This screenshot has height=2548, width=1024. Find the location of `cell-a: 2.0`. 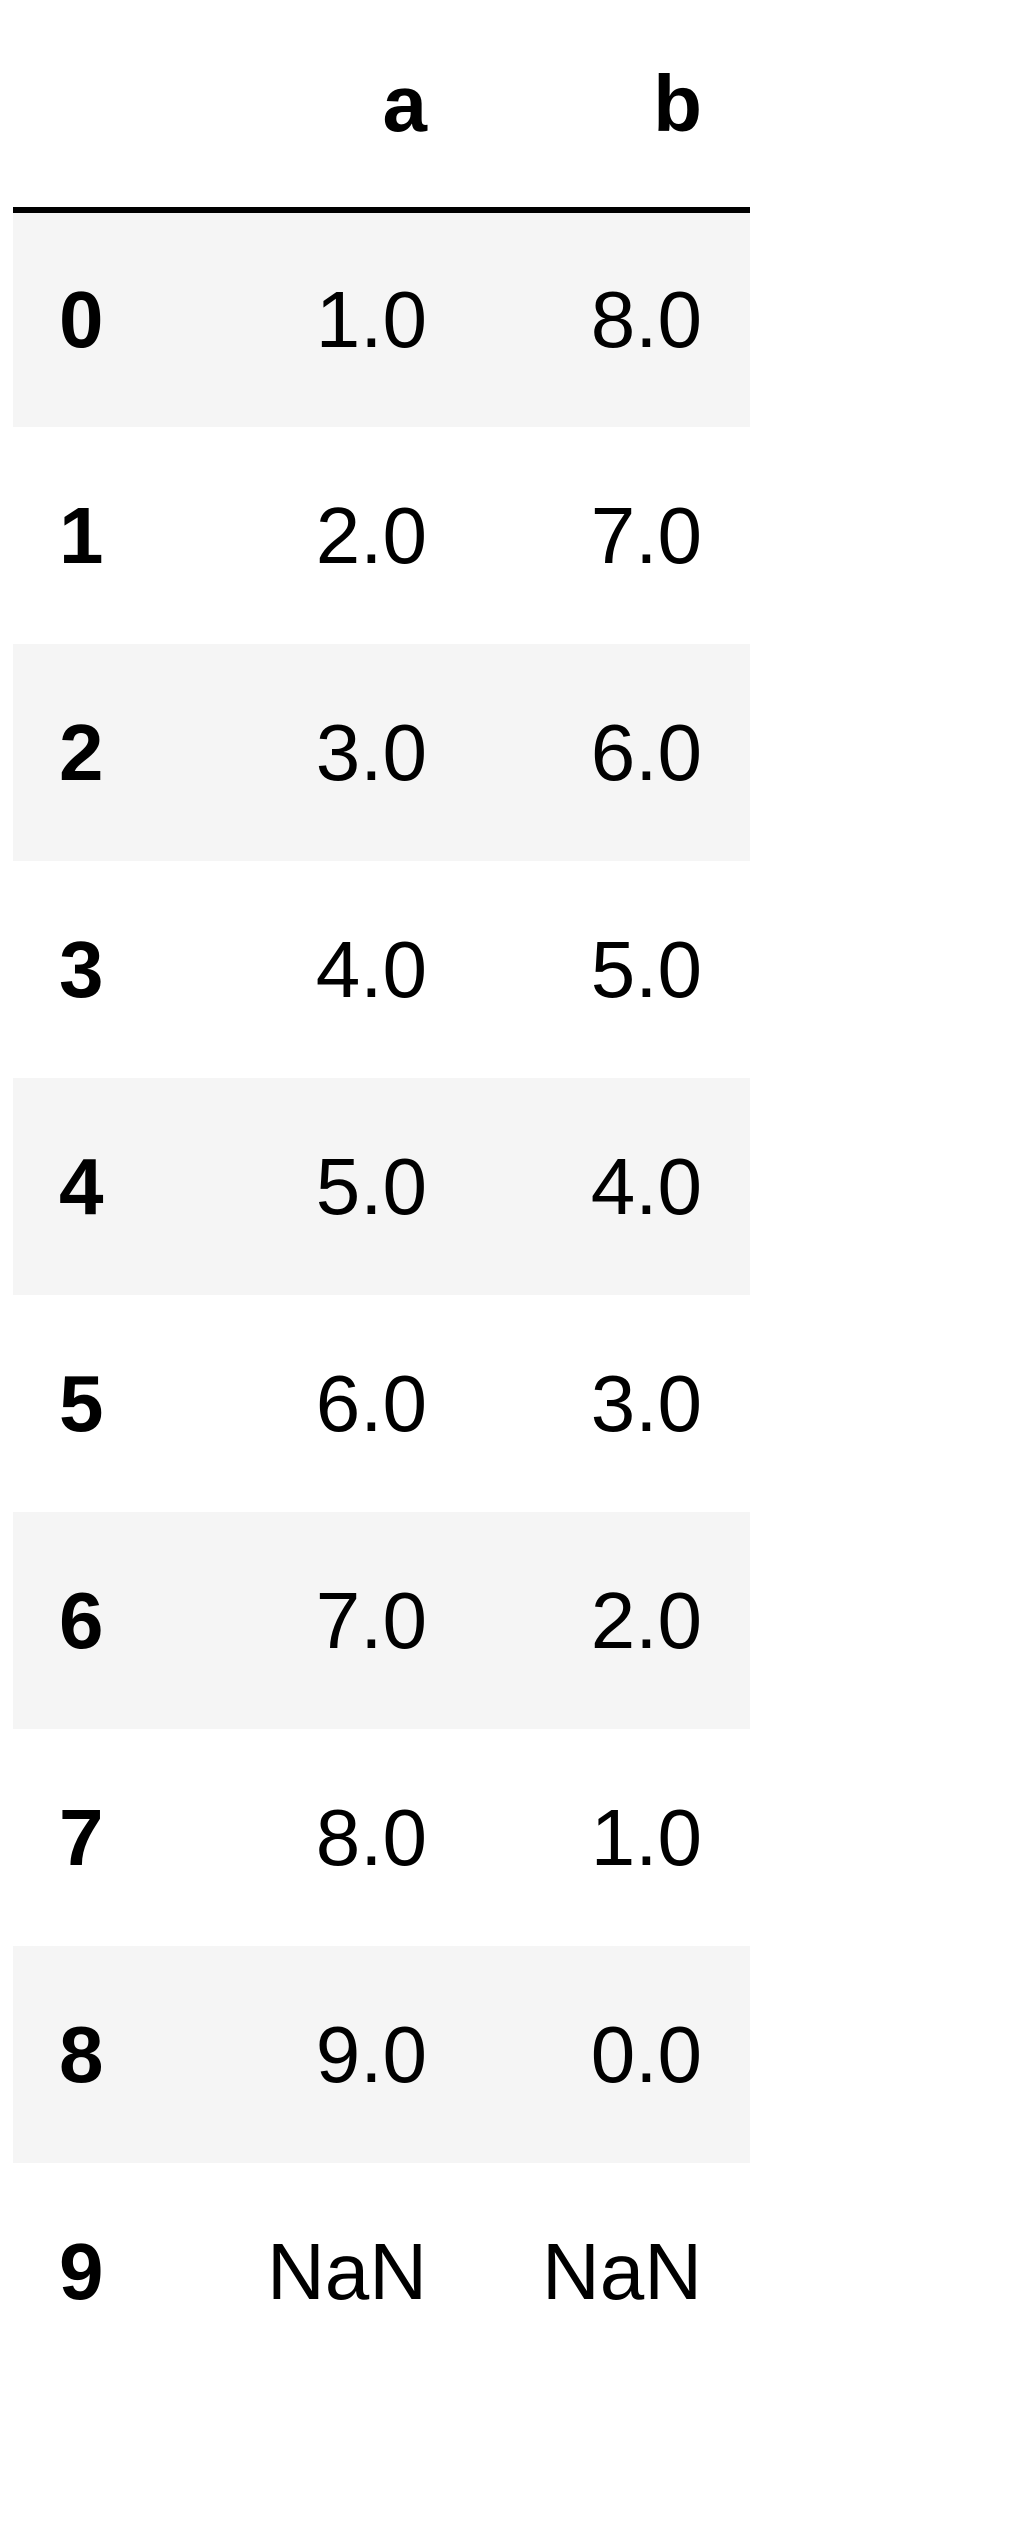

cell-a: 2.0 is located at coordinates (371, 535).